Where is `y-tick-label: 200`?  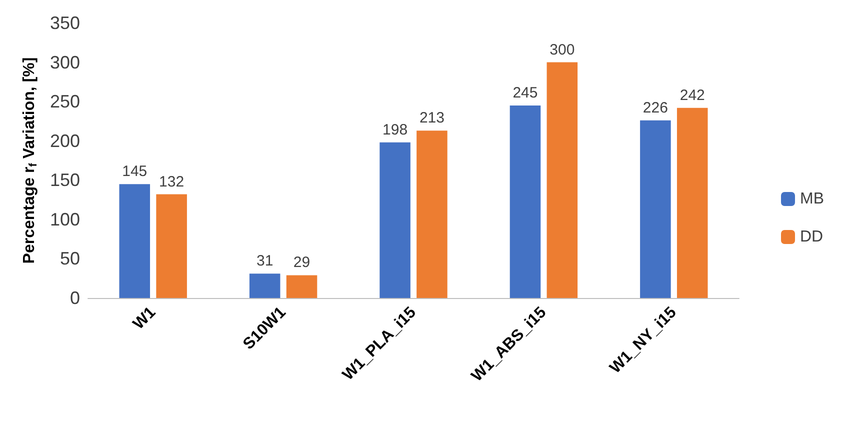
y-tick-label: 200 is located at coordinates (65, 140).